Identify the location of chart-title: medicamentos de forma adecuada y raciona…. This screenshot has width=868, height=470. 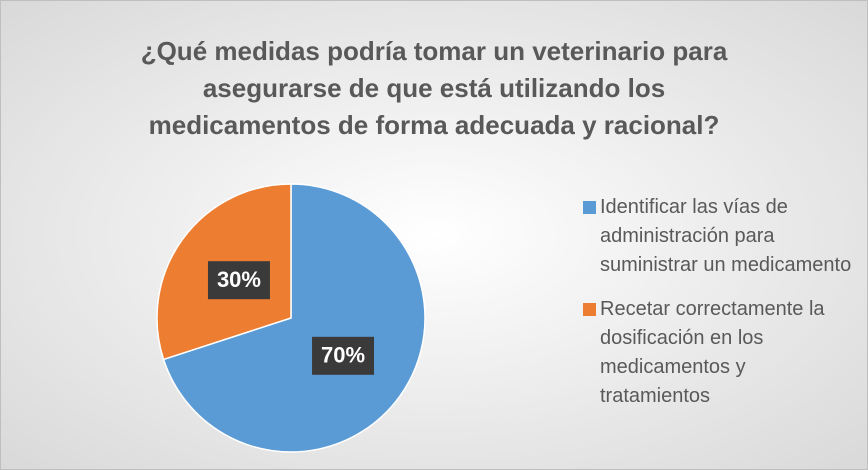
(434, 125).